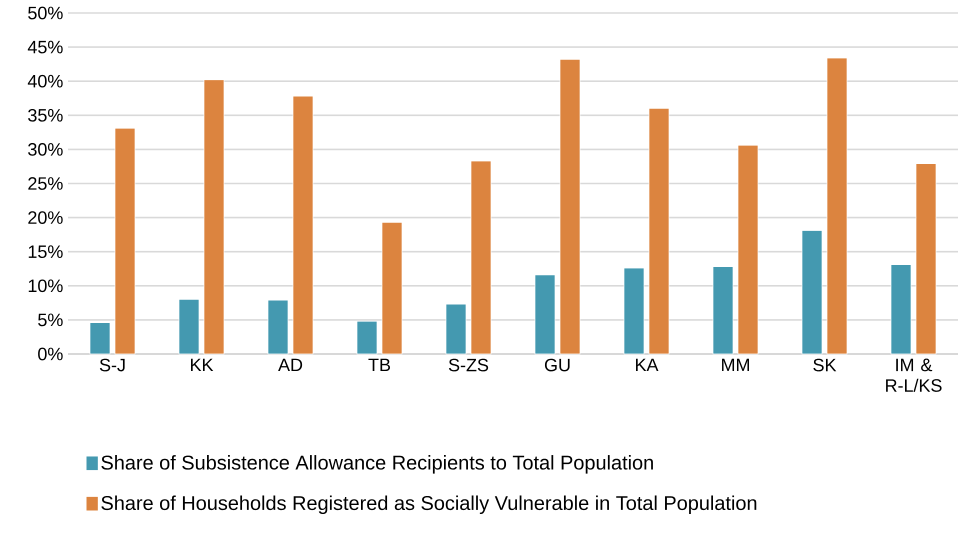 This screenshot has height=534, width=958. What do you see at coordinates (45, 251) in the screenshot?
I see `y-tick-label: 15%` at bounding box center [45, 251].